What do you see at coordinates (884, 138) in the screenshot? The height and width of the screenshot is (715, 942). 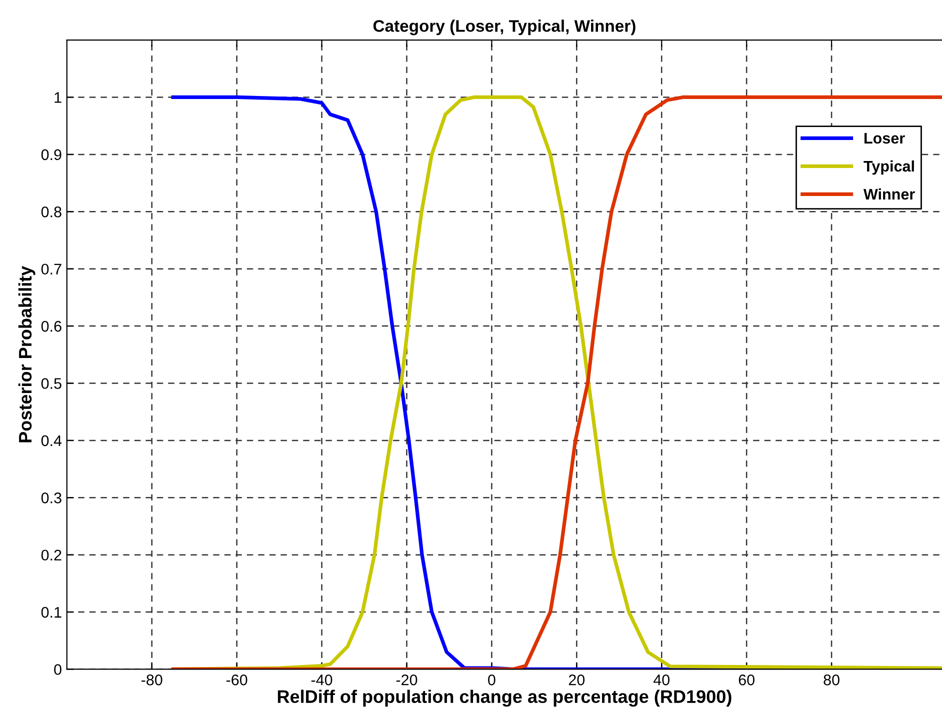 I see `legend-label: Loser` at bounding box center [884, 138].